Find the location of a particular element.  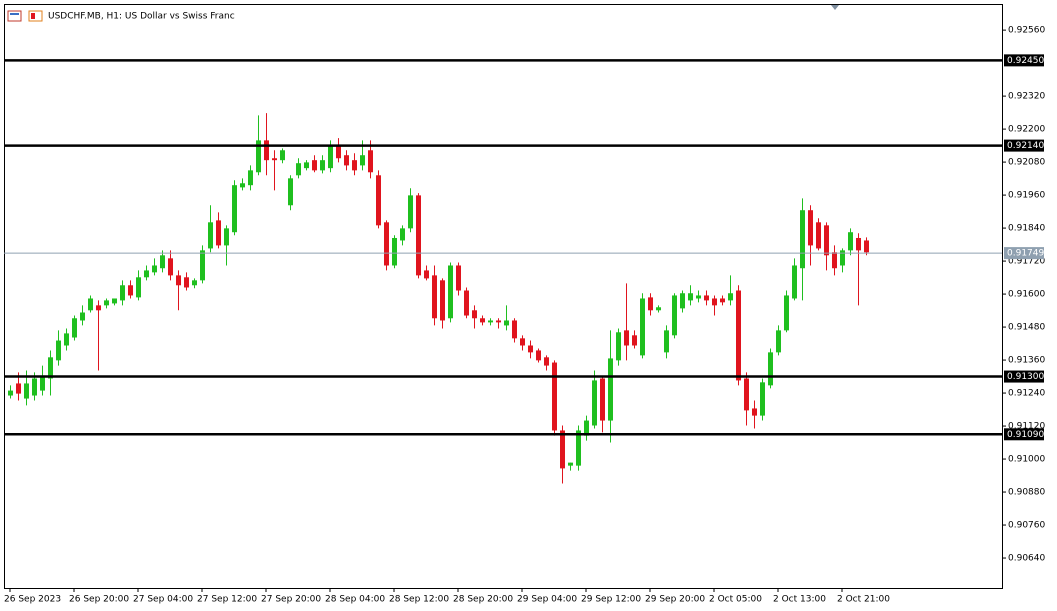

x-tick-label: 29 Sep 20:00 is located at coordinates (675, 600).